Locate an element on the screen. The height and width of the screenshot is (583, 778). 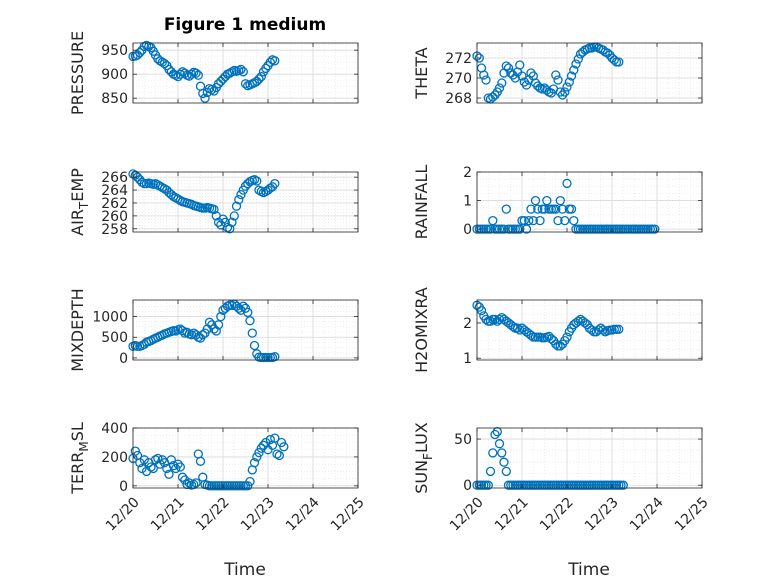
panel-pressure: 850 900 950 PRESSURE is located at coordinates (213, 73).